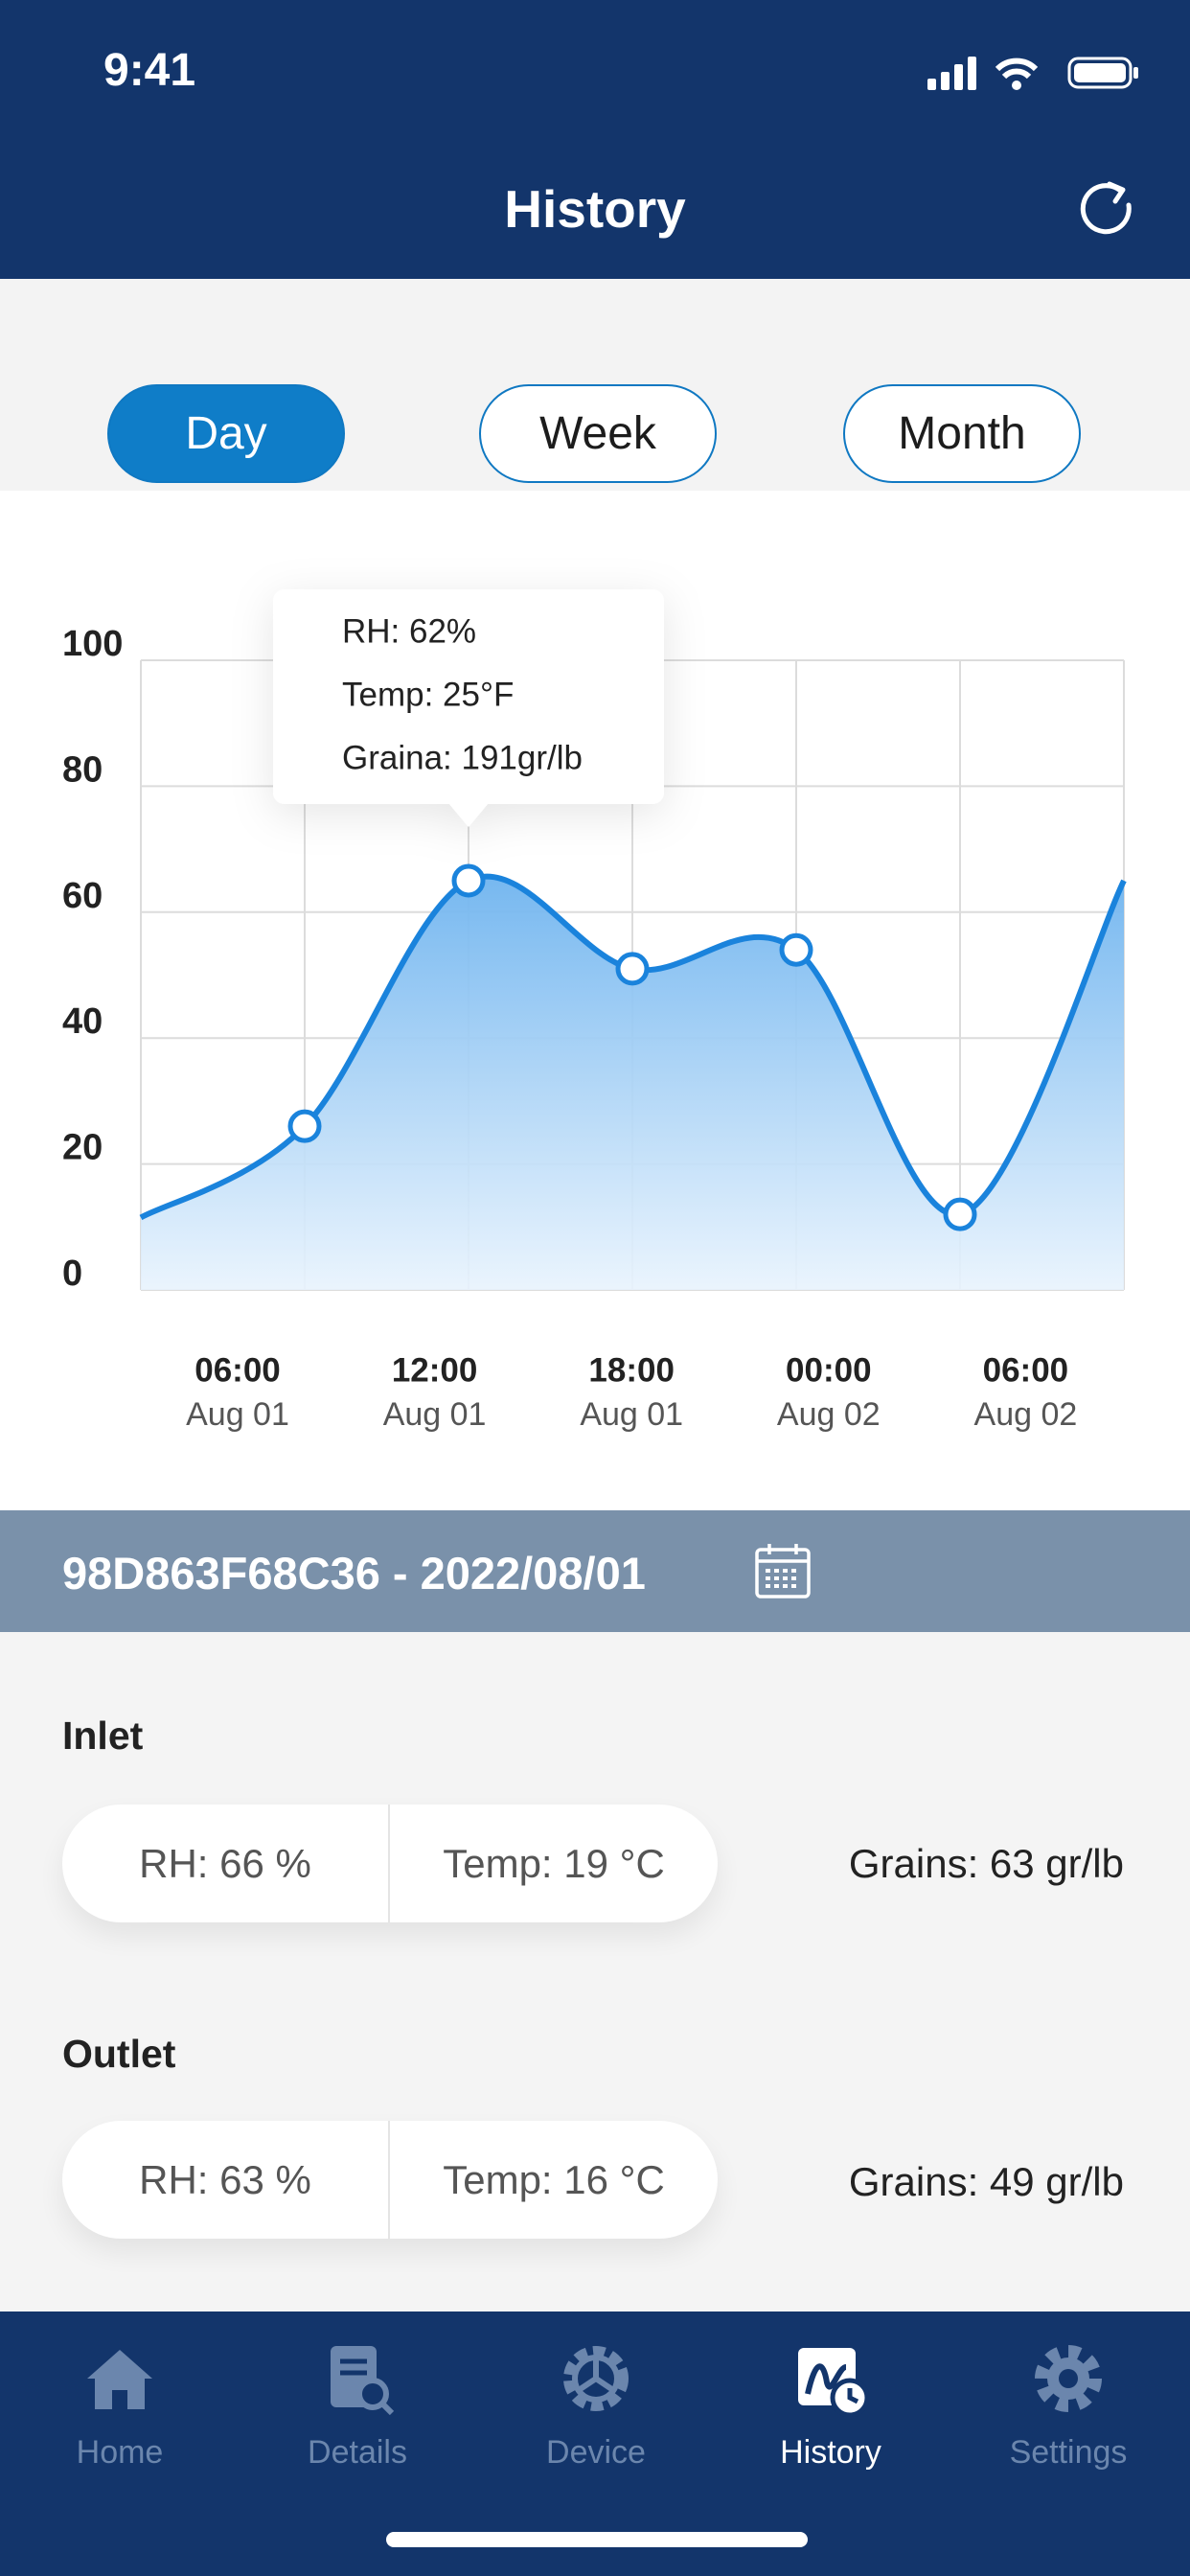  Describe the element at coordinates (986, 2181) in the screenshot. I see `outlet-grains: Grains: 49 gr/lb` at that location.